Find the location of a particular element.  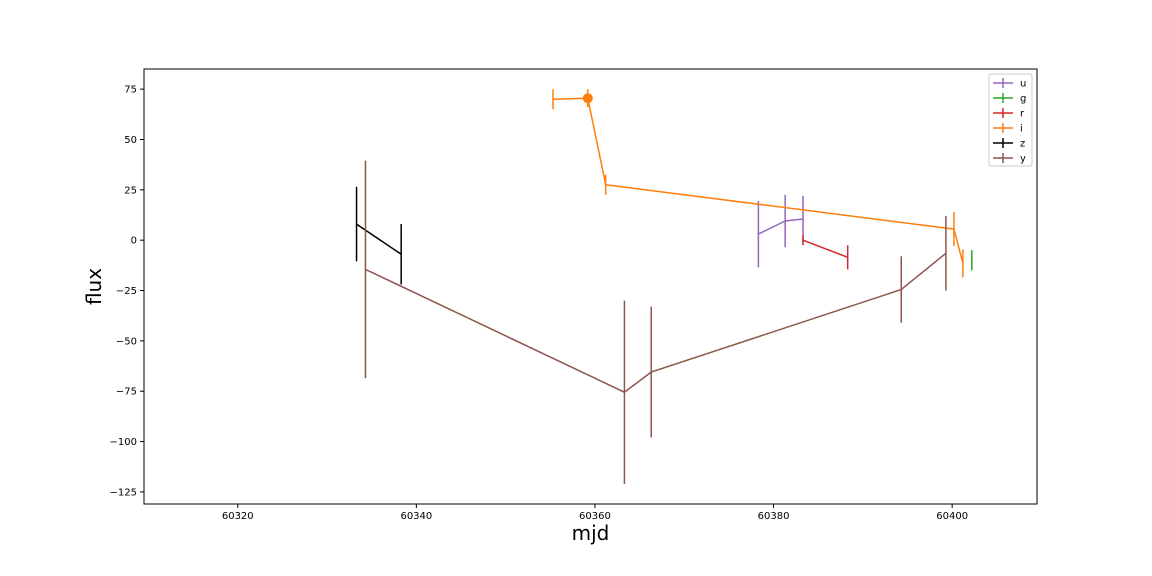

legend-label: u is located at coordinates (1023, 84).